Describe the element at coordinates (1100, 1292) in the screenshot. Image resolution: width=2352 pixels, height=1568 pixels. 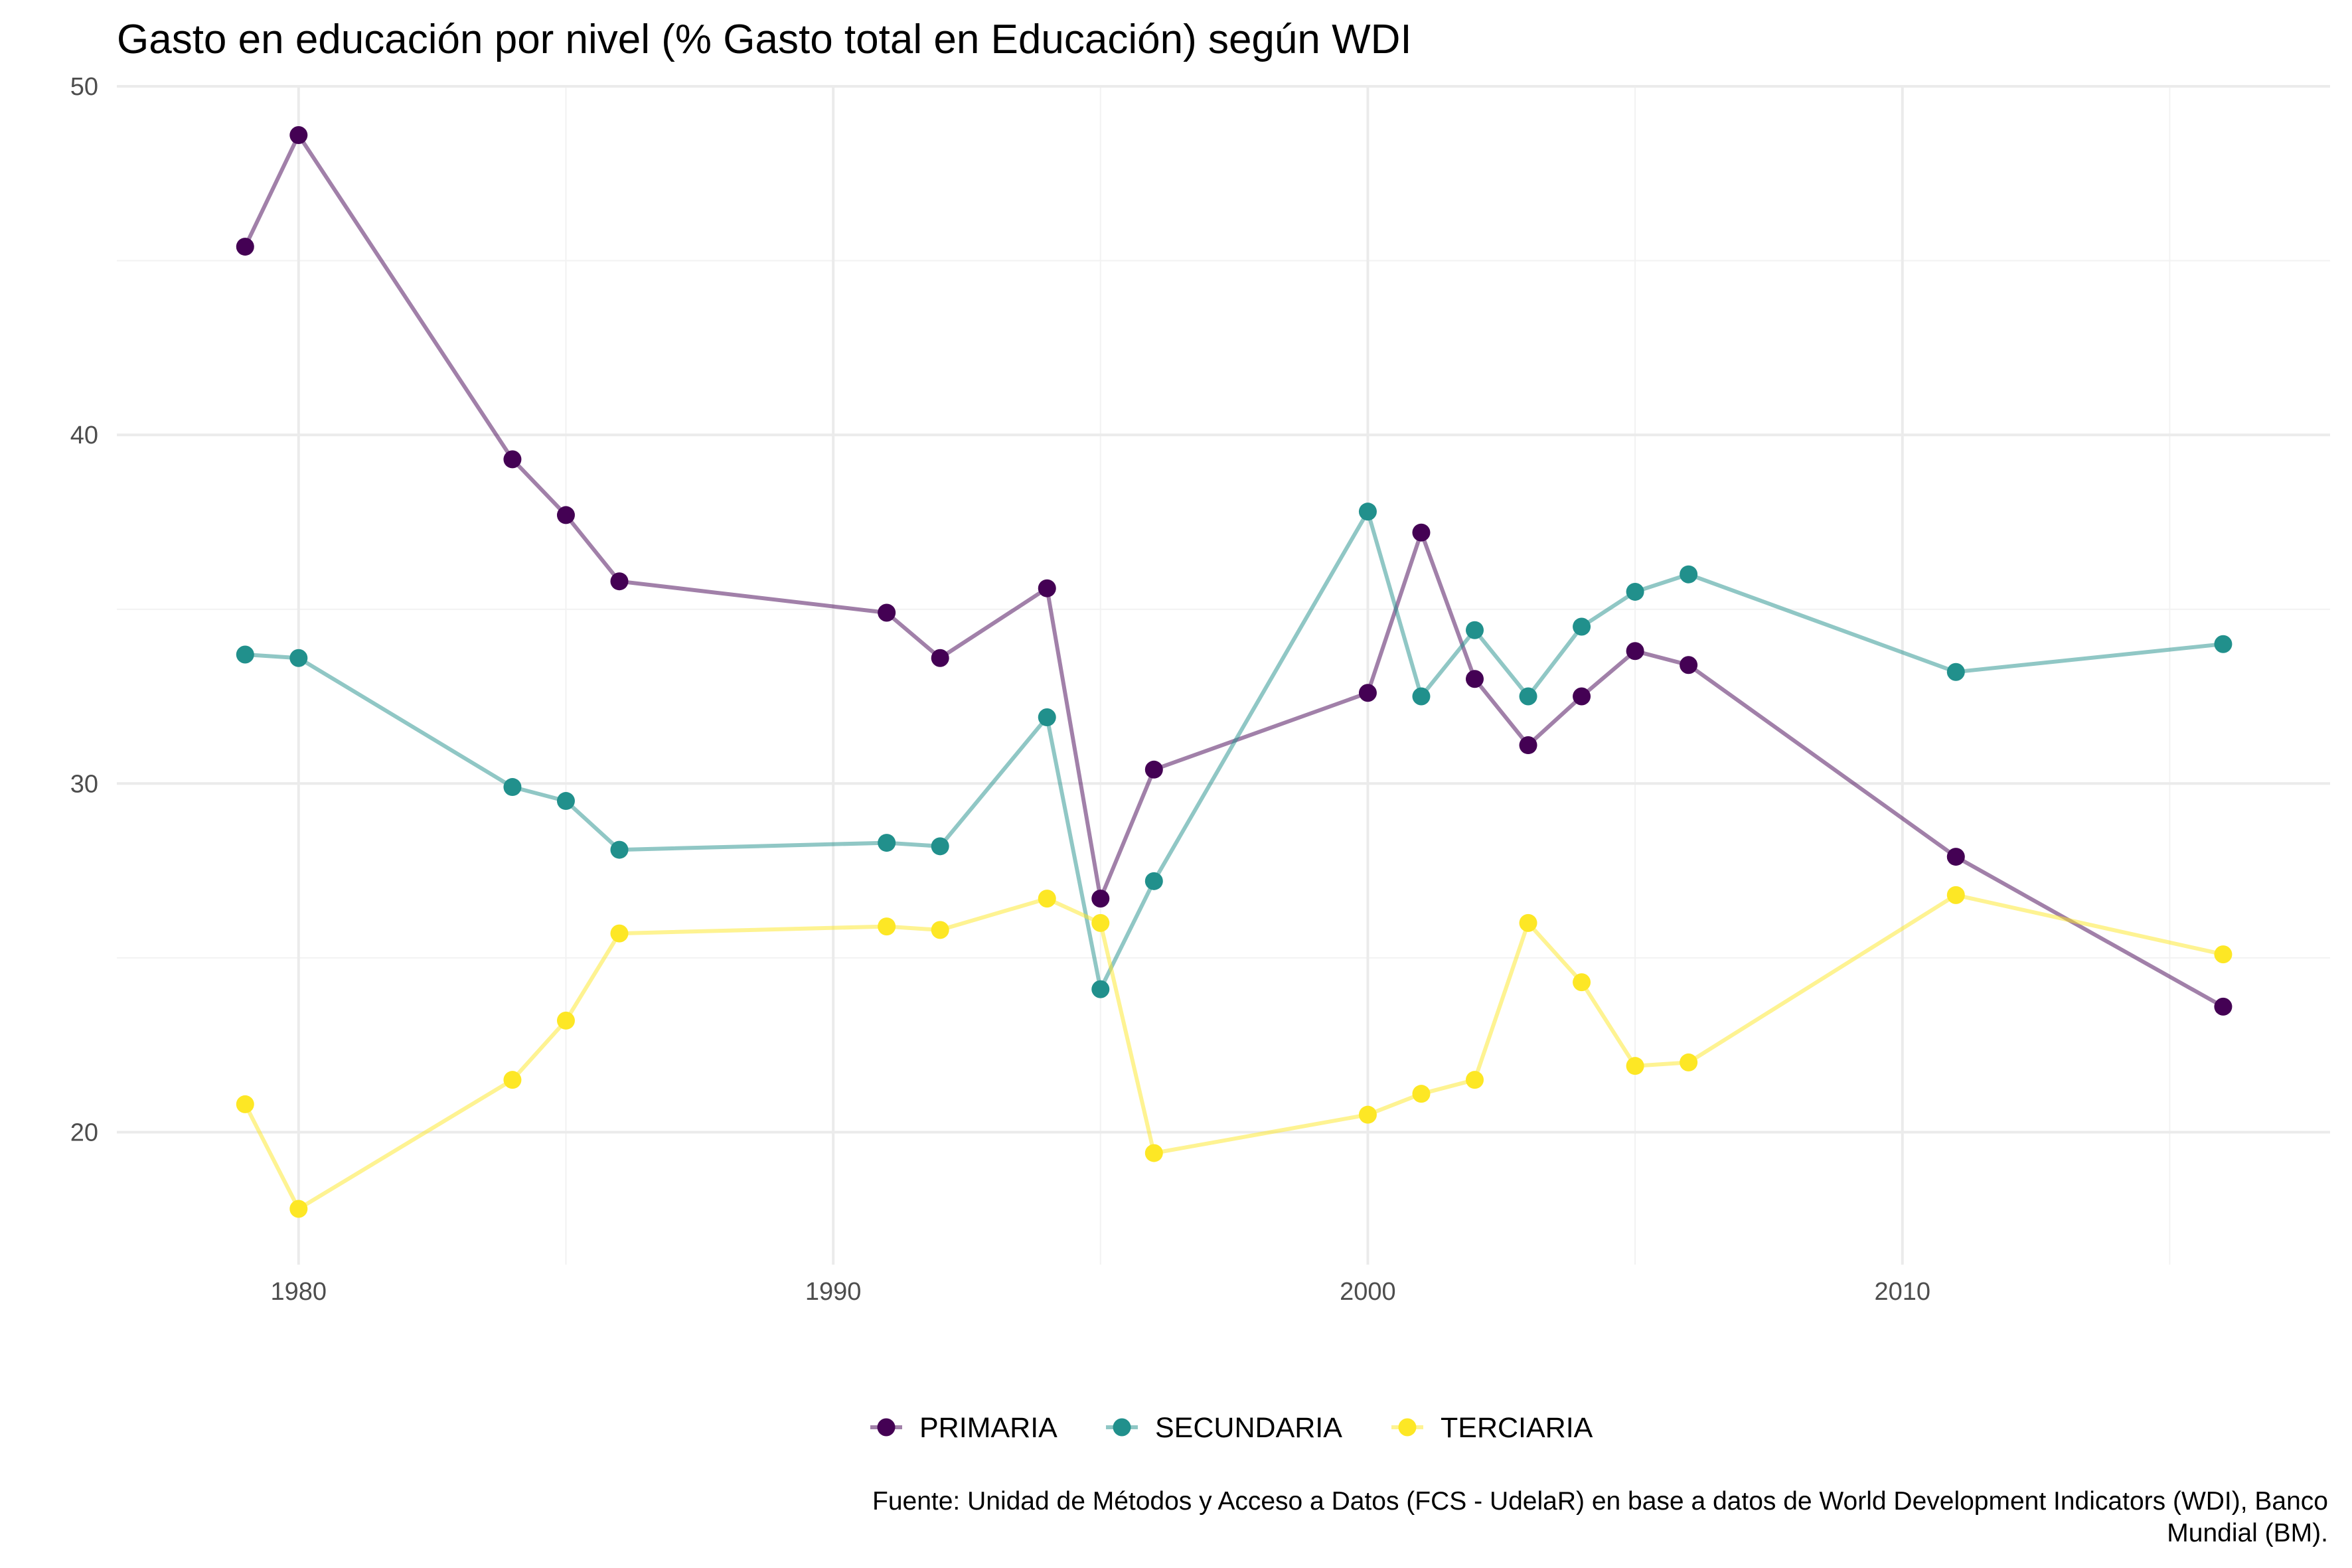
I see `x-axis-ticks: 1980 1990 2000 2010` at that location.